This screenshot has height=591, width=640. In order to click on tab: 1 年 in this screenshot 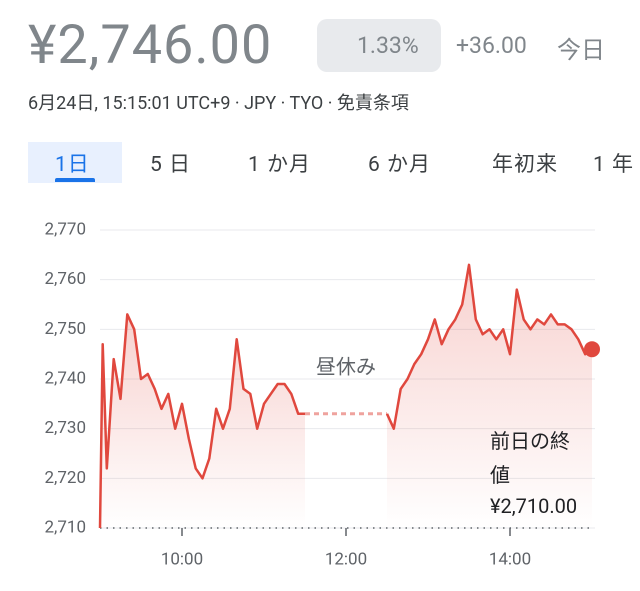, I will do `click(614, 165)`.